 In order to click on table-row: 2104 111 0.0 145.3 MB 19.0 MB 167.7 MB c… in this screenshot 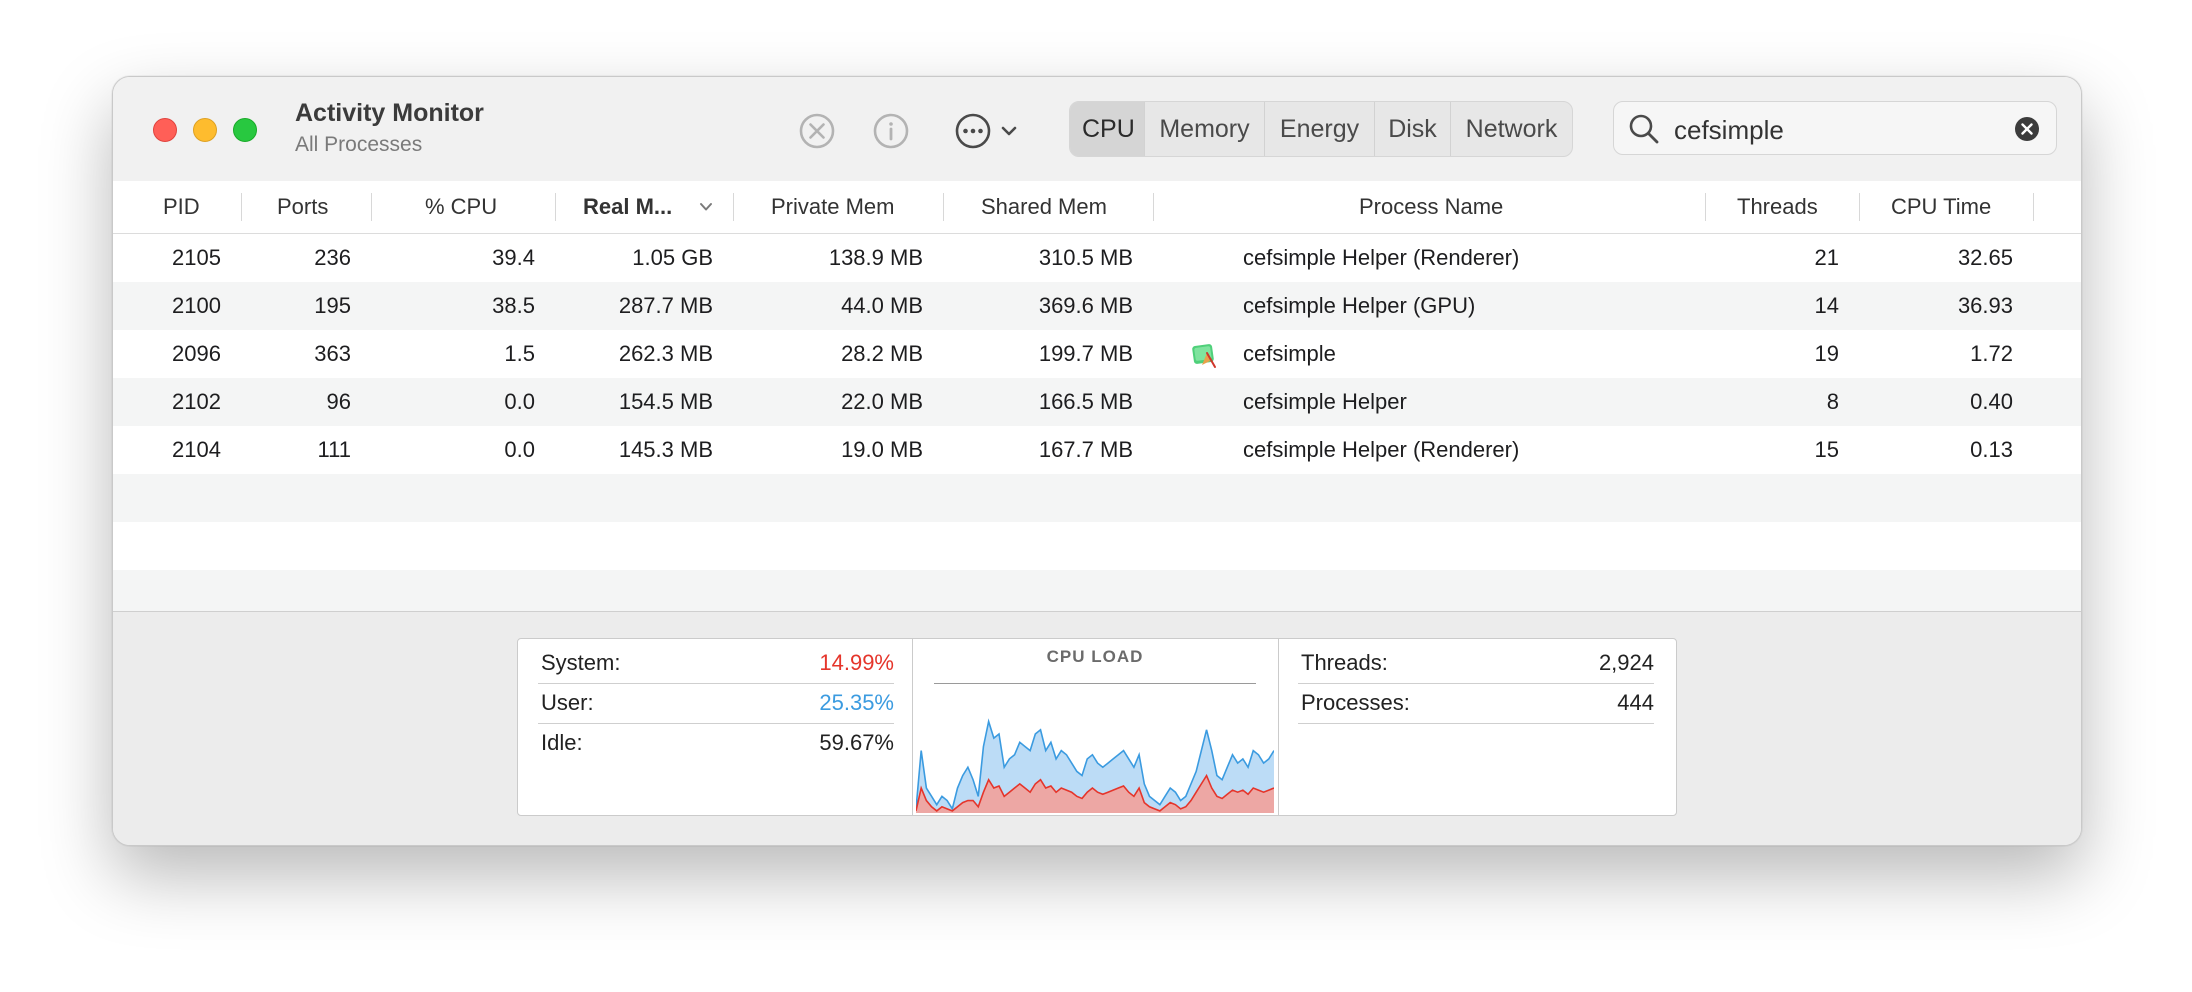, I will do `click(1097, 450)`.